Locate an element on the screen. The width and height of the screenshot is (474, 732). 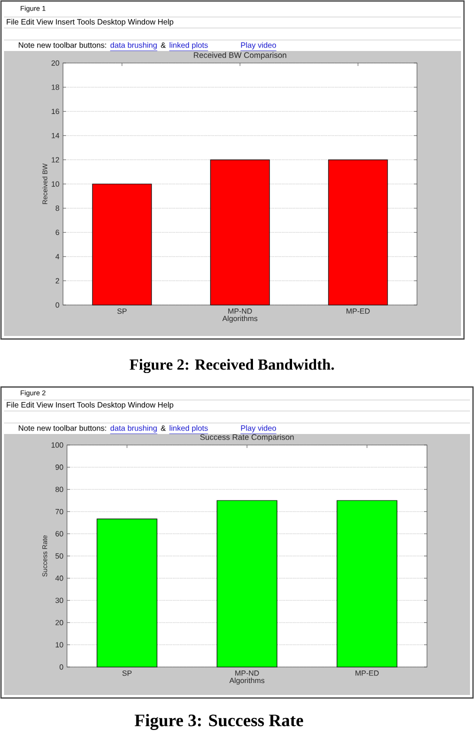
caption: Figure 2: Received Bandwidth. is located at coordinates (232, 366).